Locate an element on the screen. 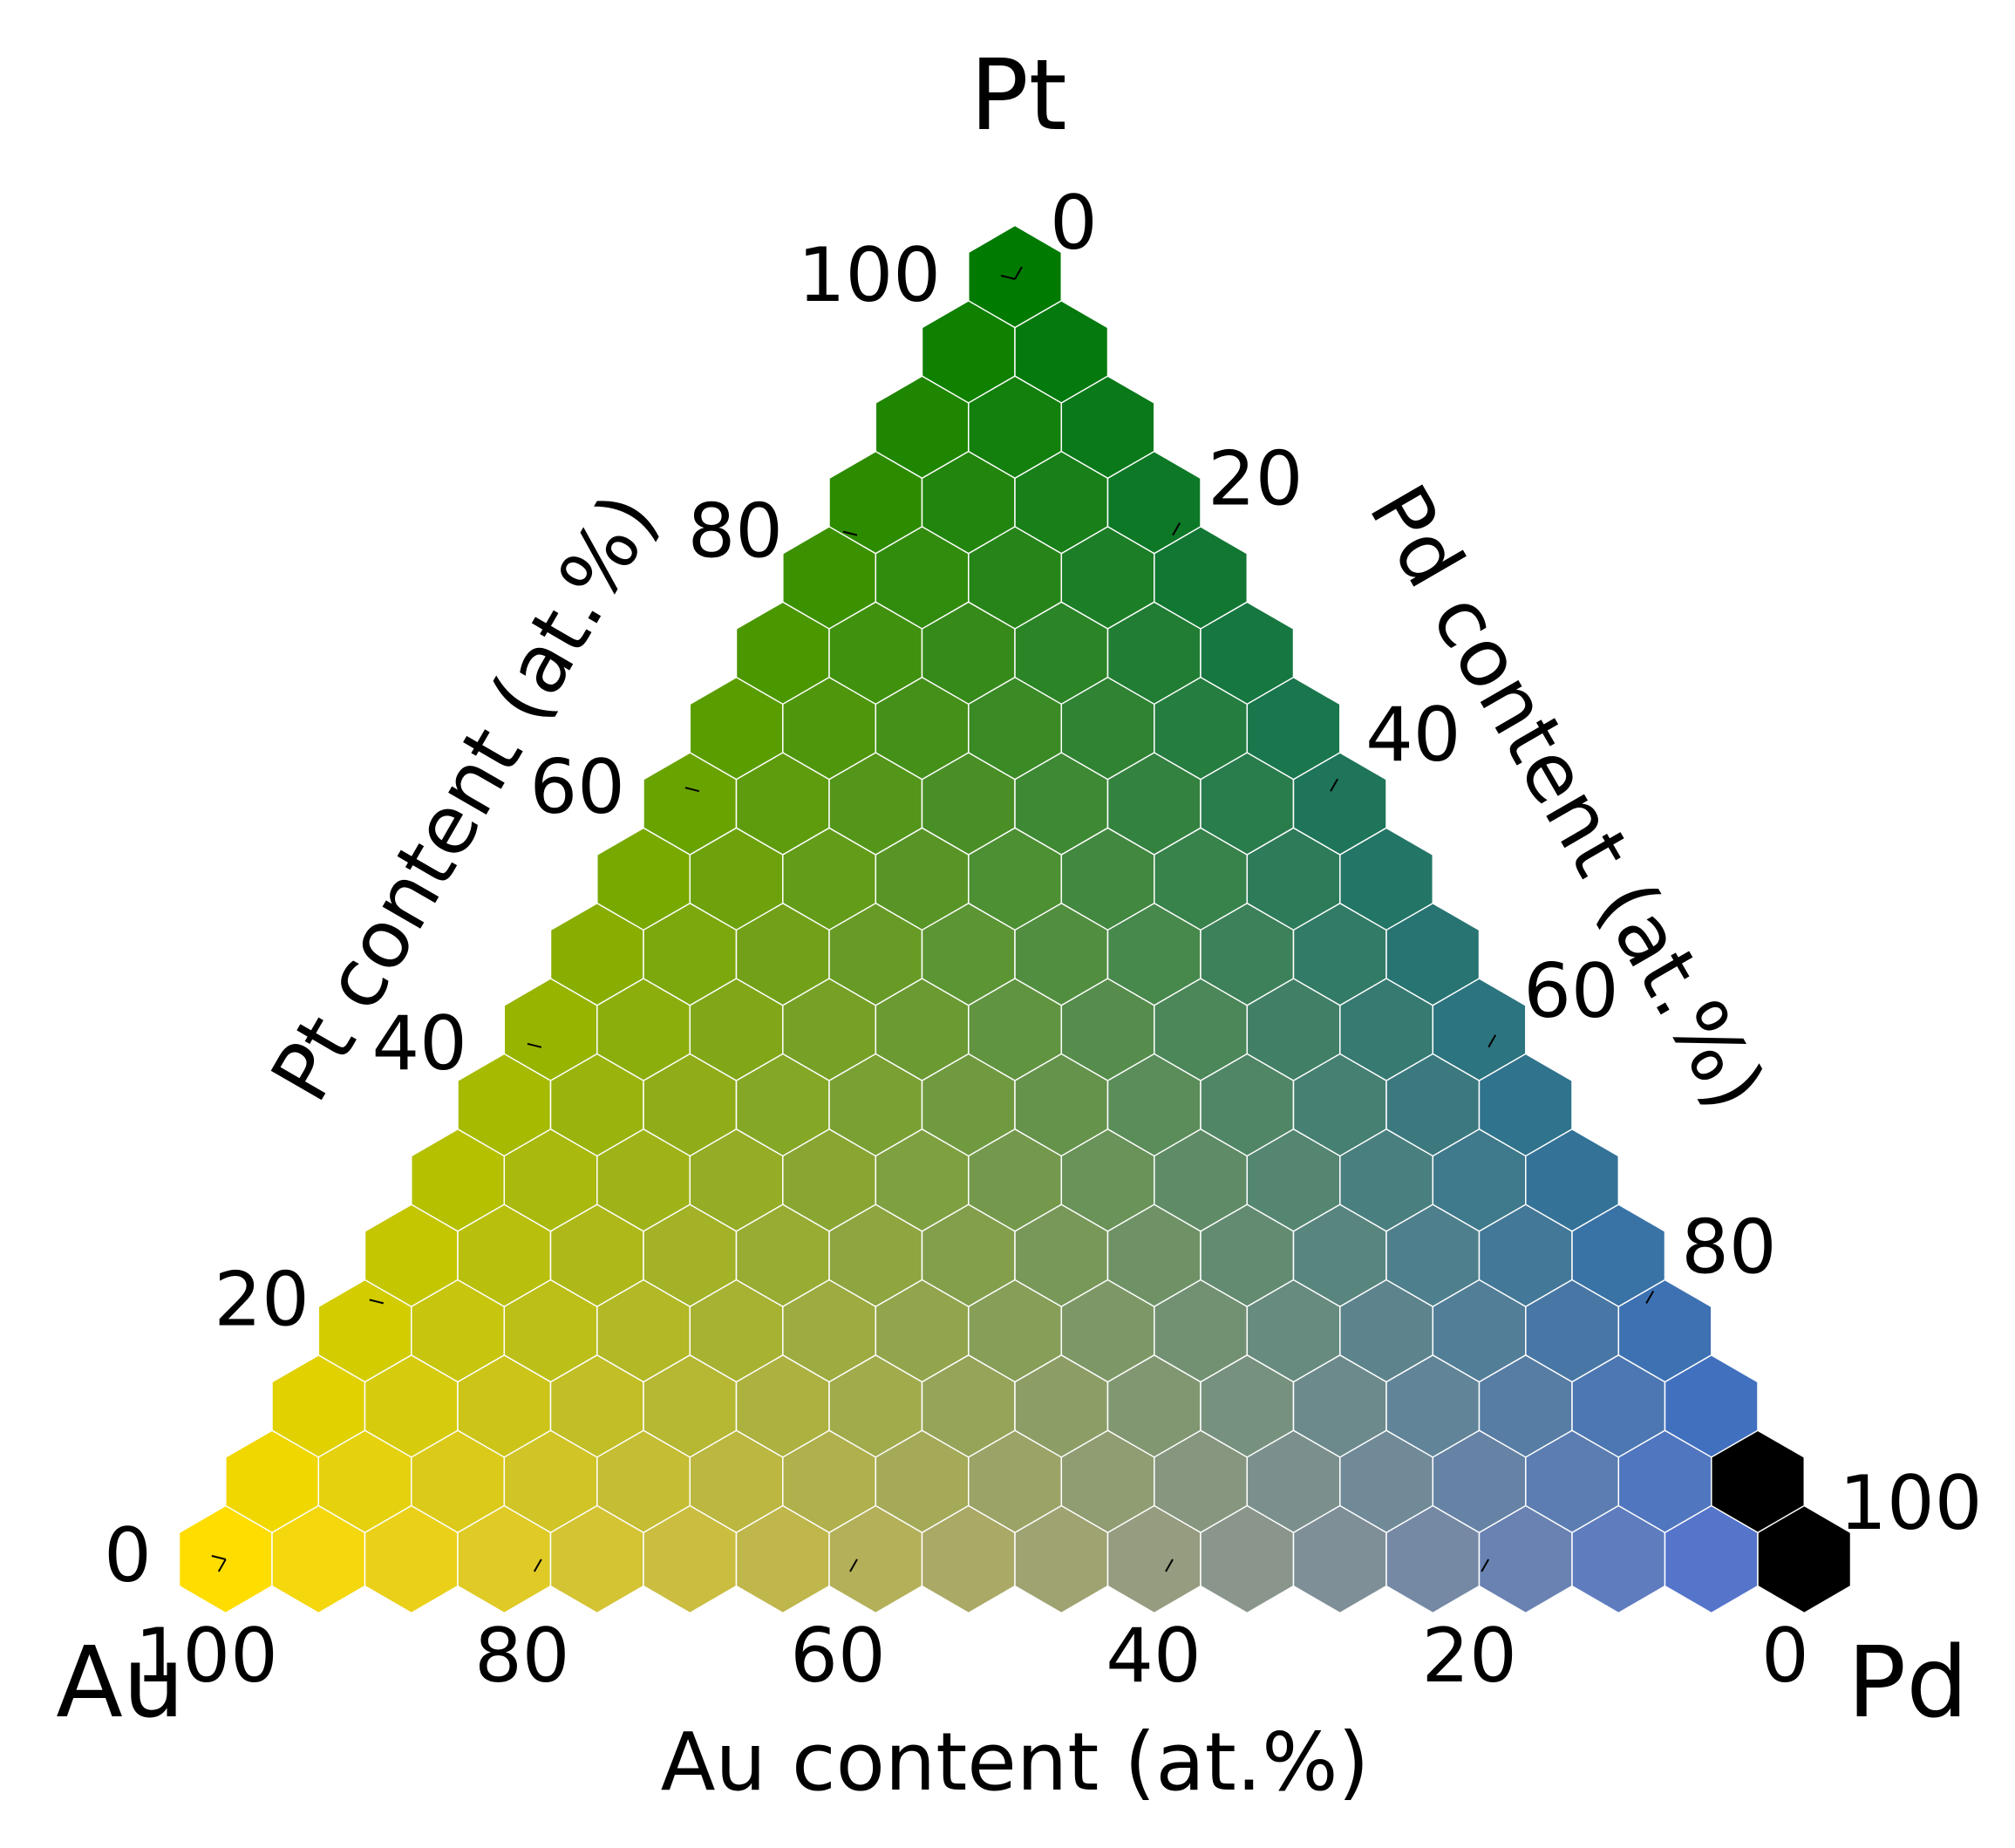 This screenshot has width=2015, height=1848. tick-label-right: 0 is located at coordinates (1074, 223).